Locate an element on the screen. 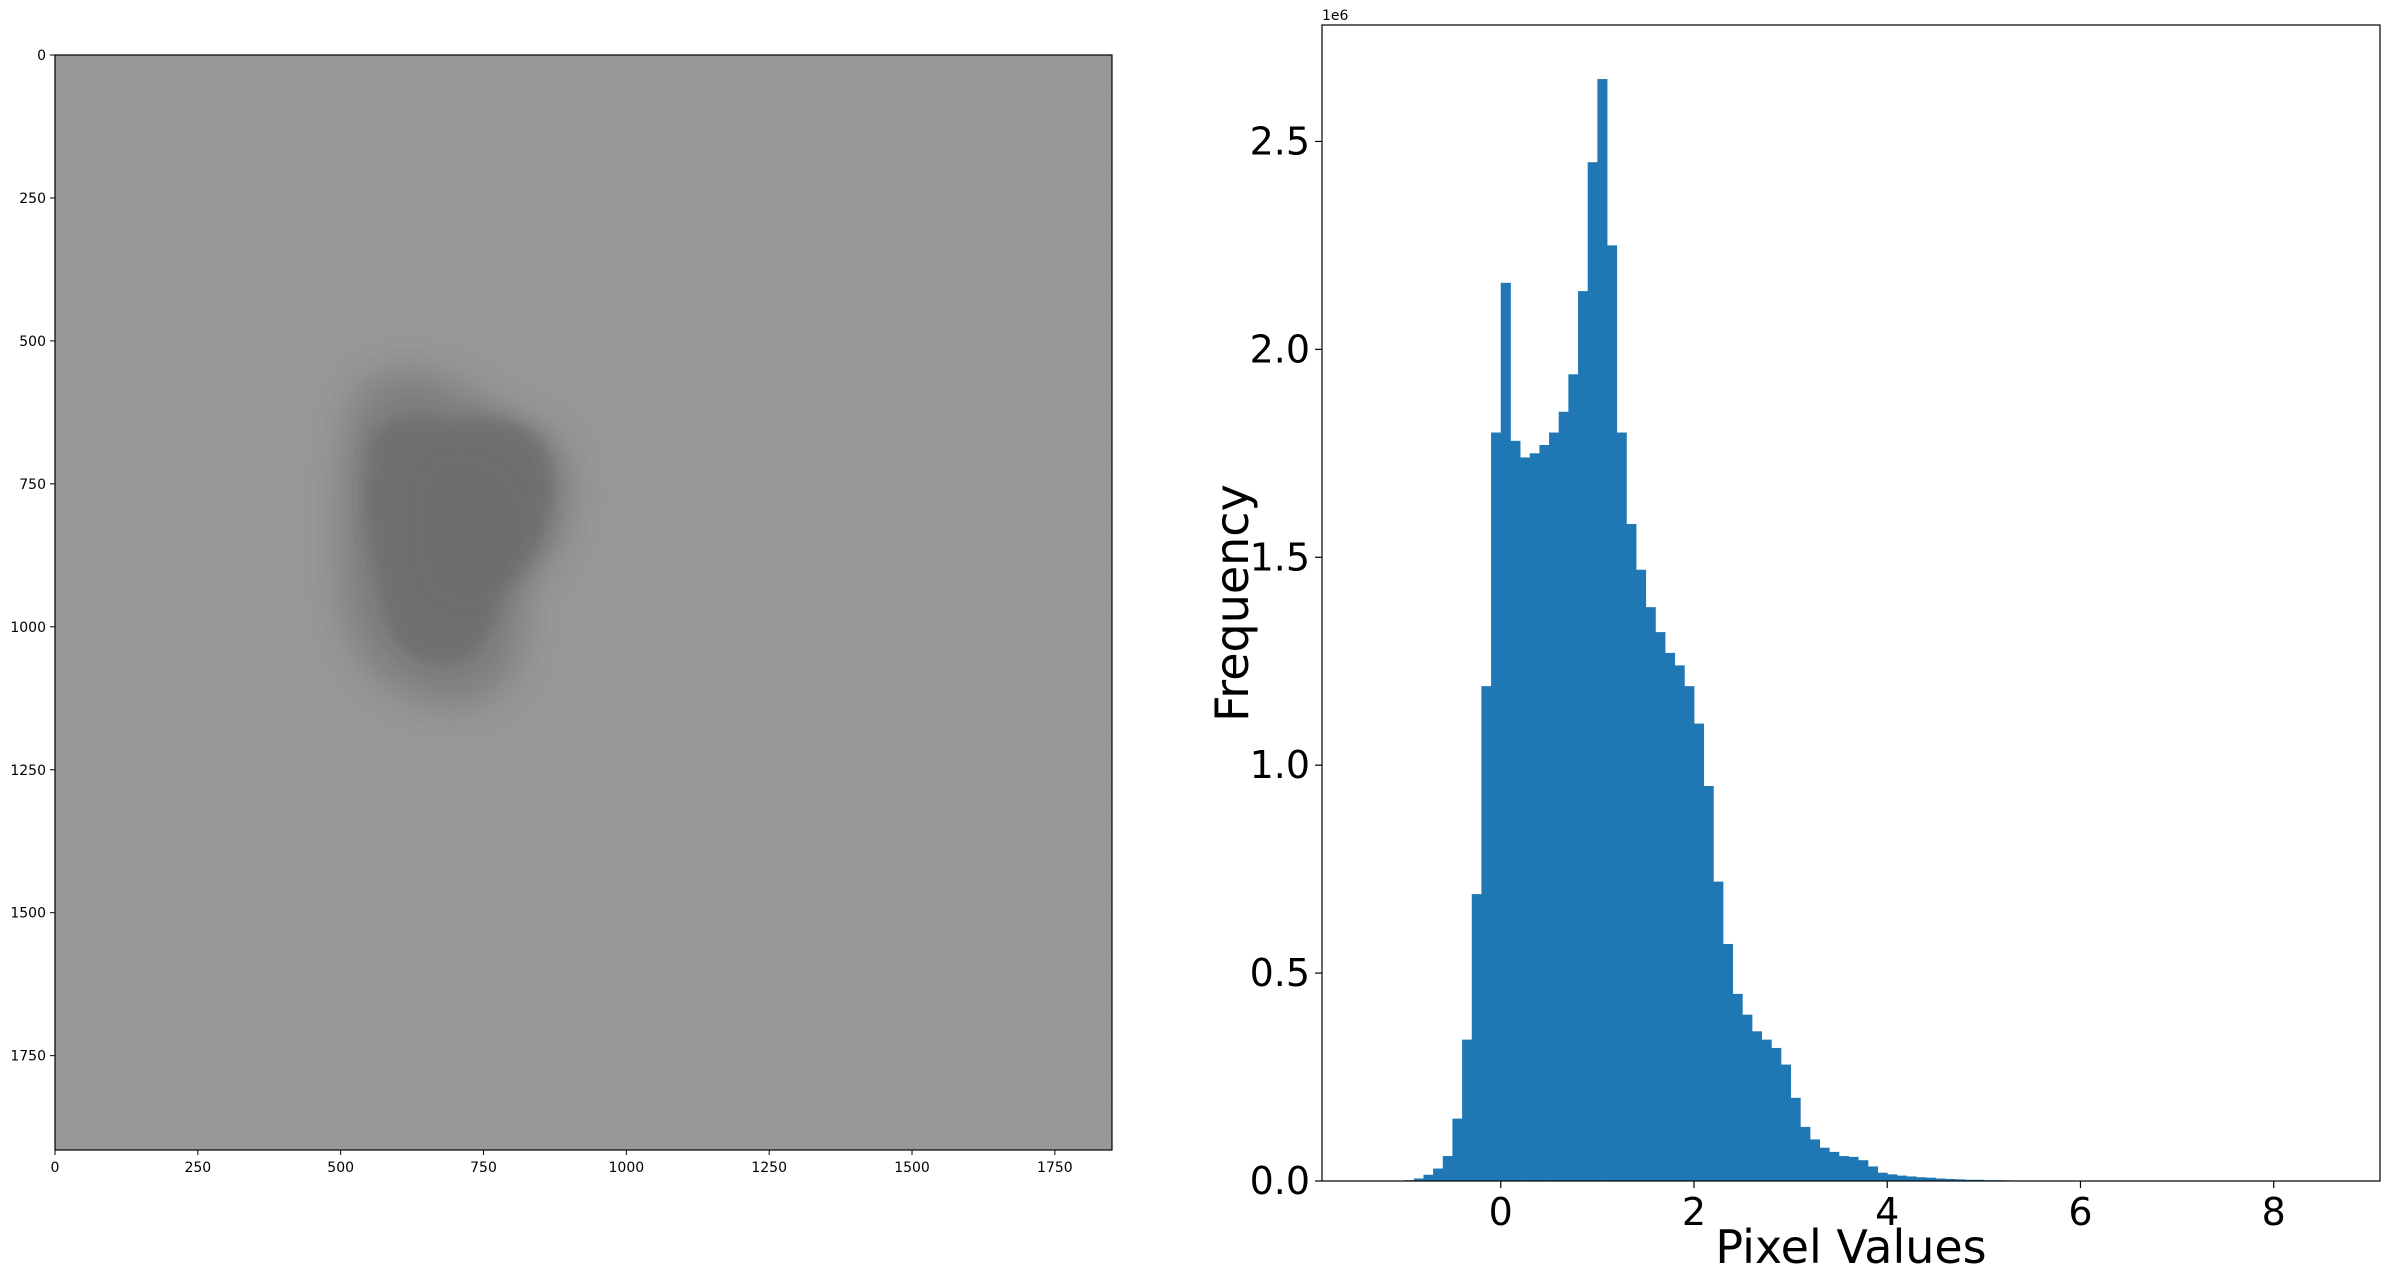 The image size is (2389, 1281). histogram-y-ticks: 0.0 0.5 1.0 1.5 2.0 2.5 is located at coordinates (1286, 661).